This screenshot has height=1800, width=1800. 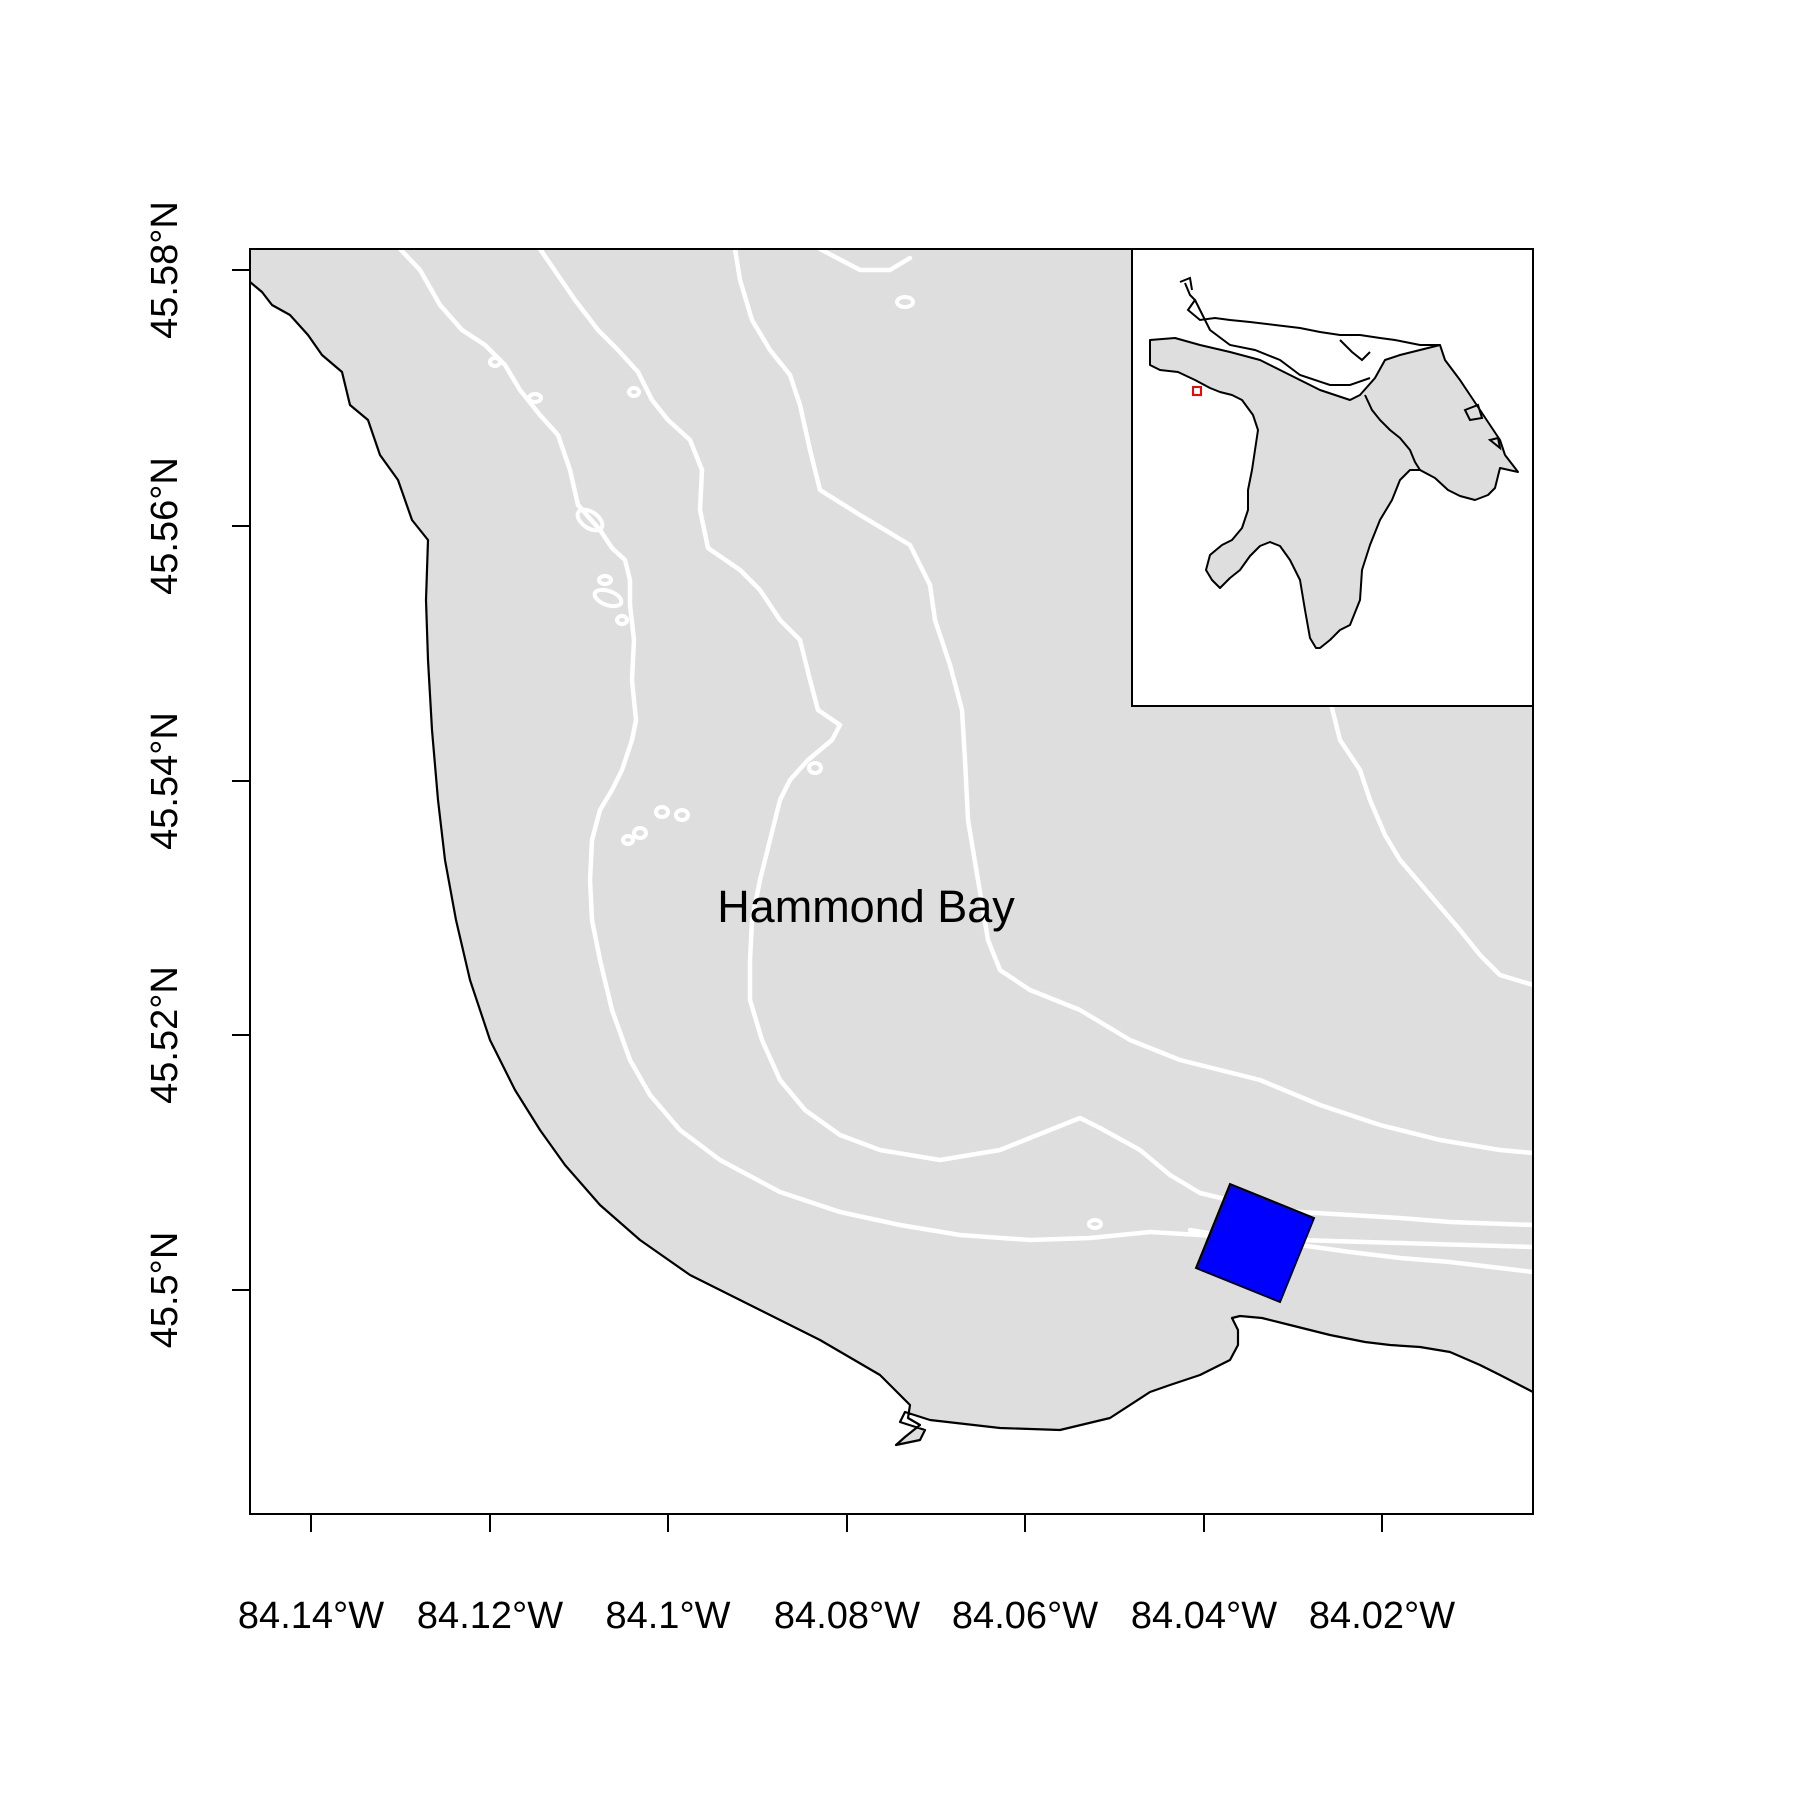 I want to click on y-tick-label: 45.5°N, so click(x=165, y=1290).